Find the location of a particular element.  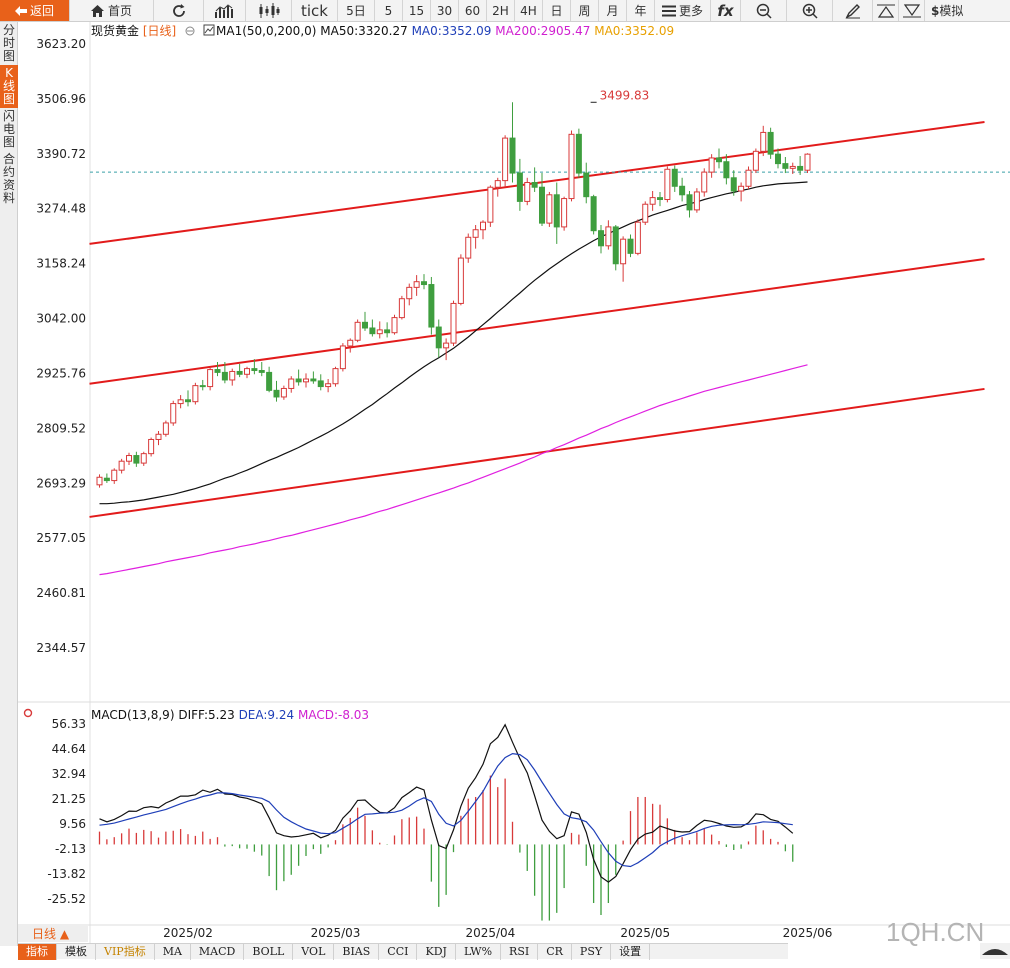

left-tab-3: 合约资料 is located at coordinates (8, 178).